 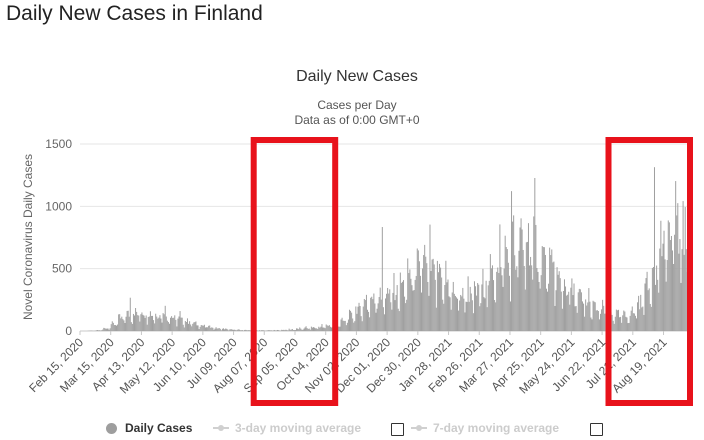 What do you see at coordinates (496, 428) in the screenshot?
I see `legend-label: 7-day moving average` at bounding box center [496, 428].